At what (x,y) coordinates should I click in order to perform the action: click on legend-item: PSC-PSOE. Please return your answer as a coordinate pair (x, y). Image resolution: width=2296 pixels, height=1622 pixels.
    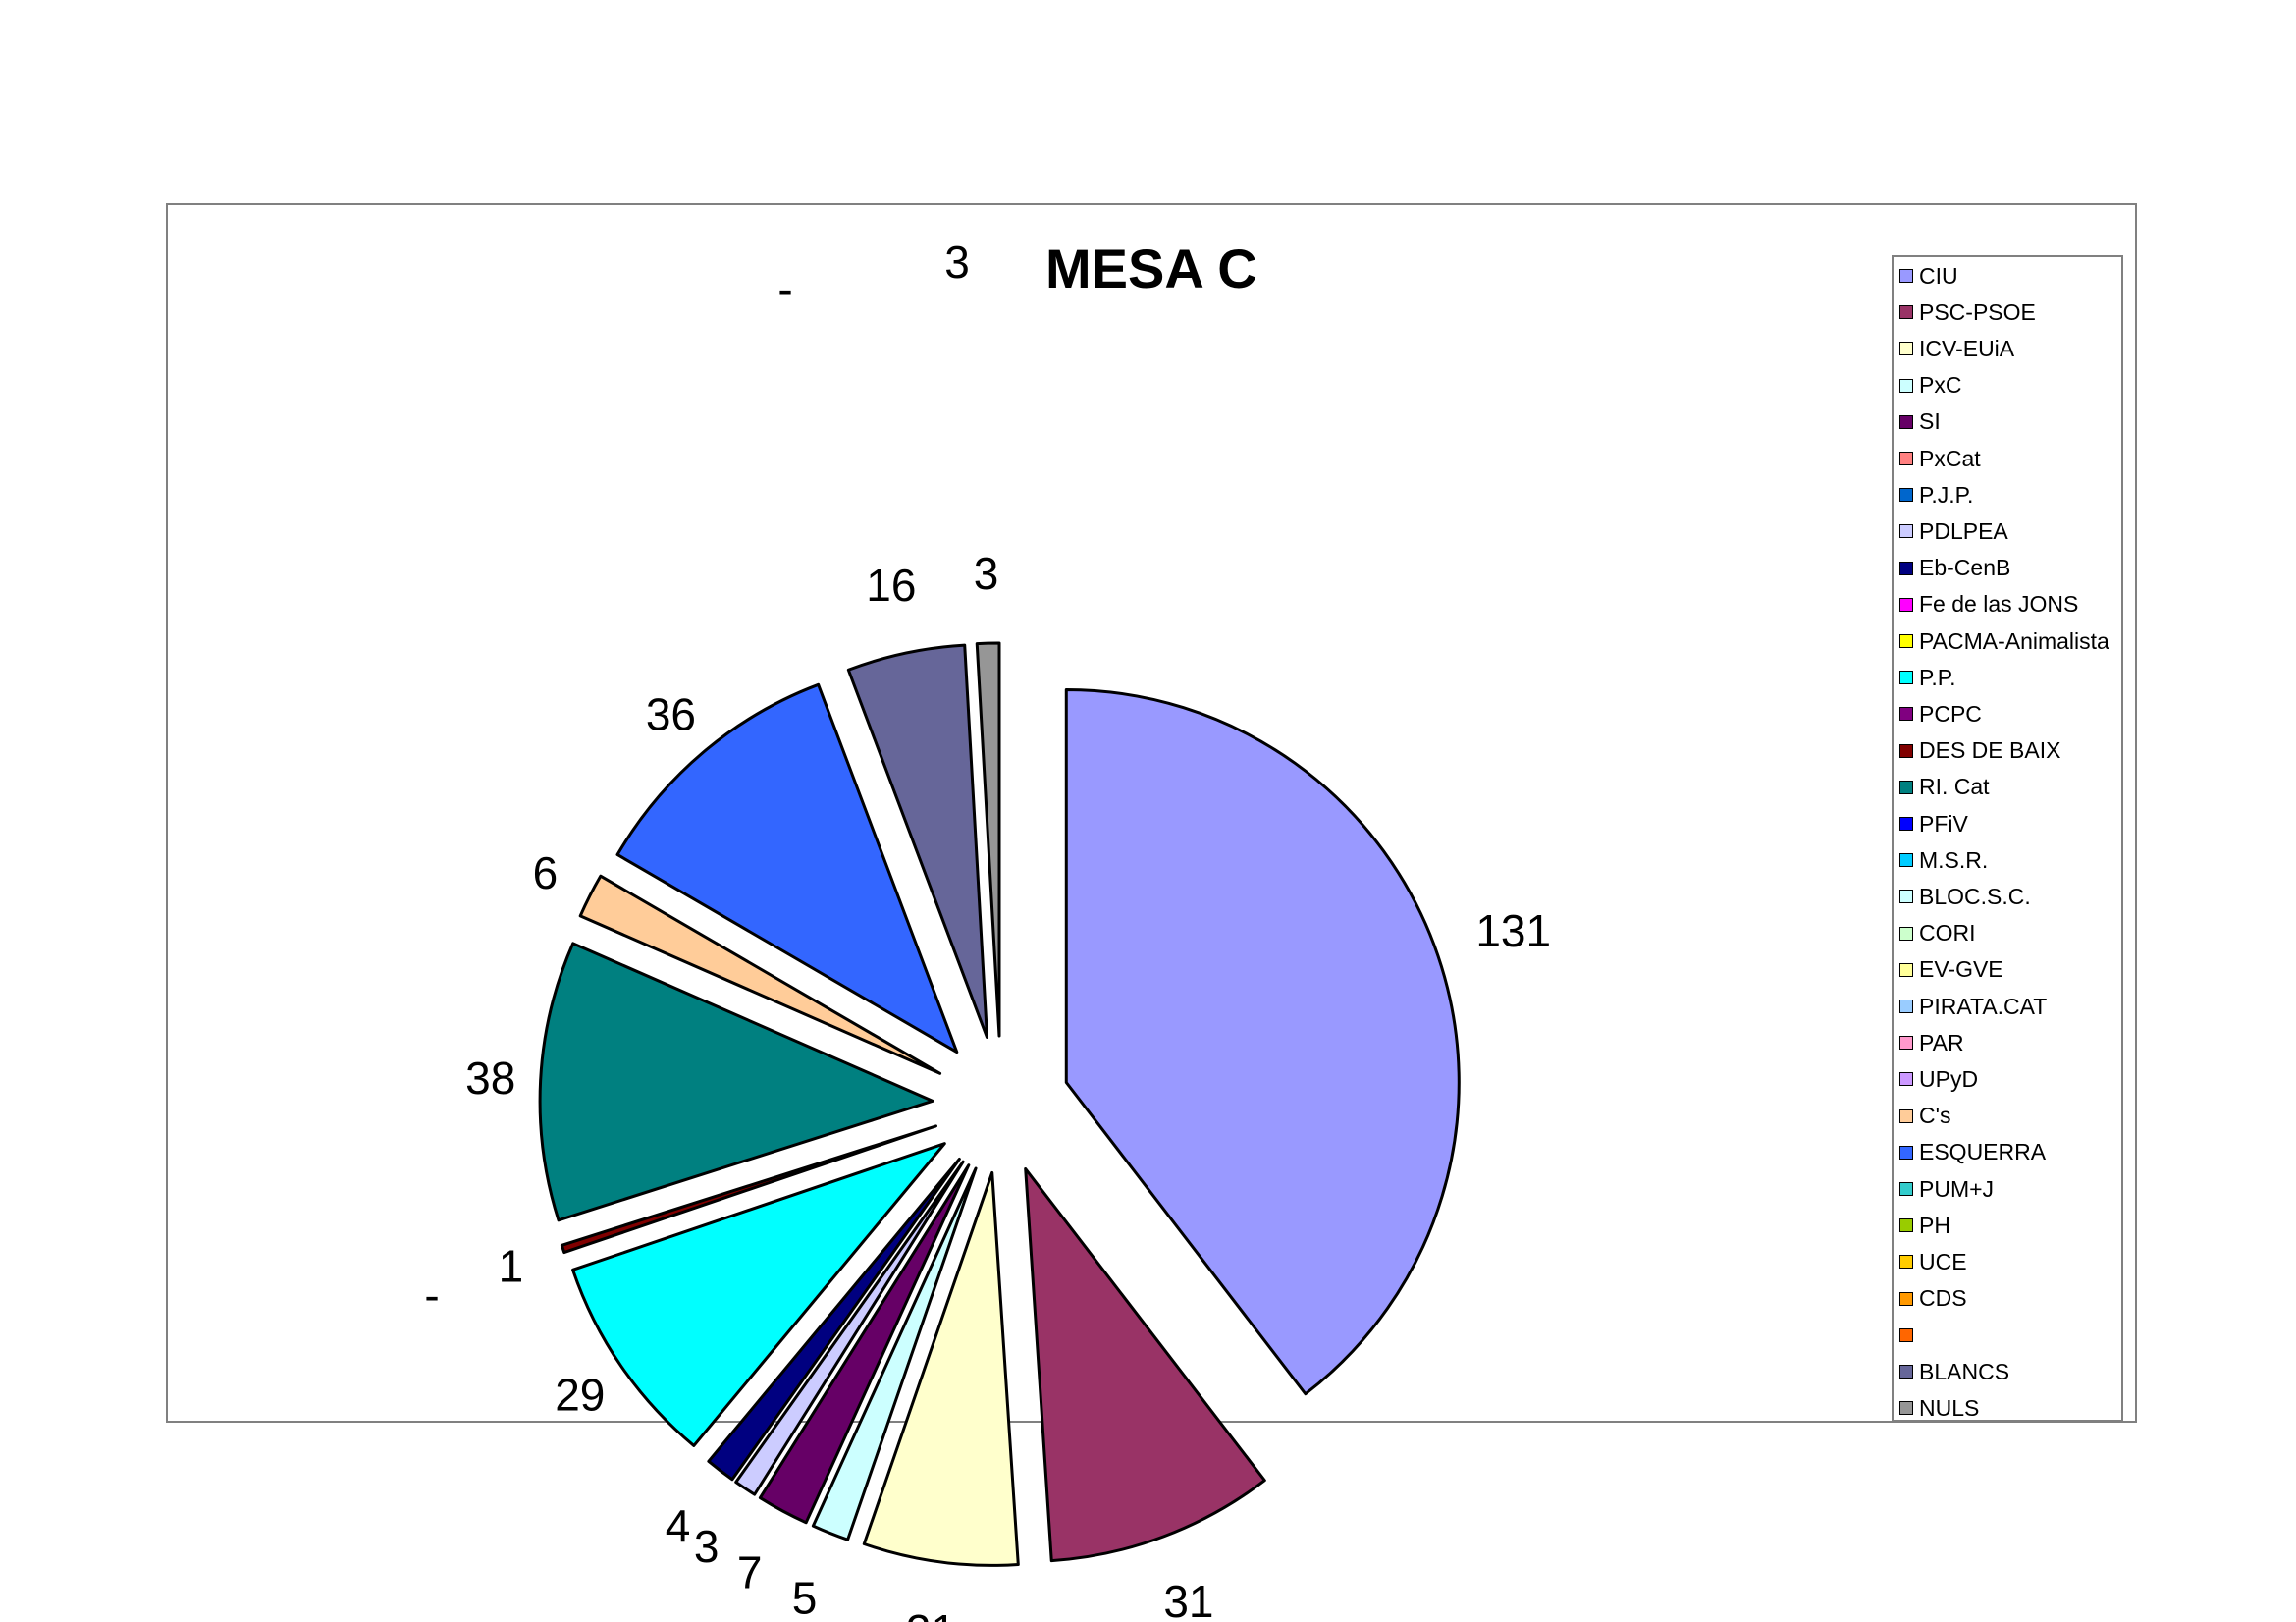
    Looking at the image, I should click on (1967, 312).